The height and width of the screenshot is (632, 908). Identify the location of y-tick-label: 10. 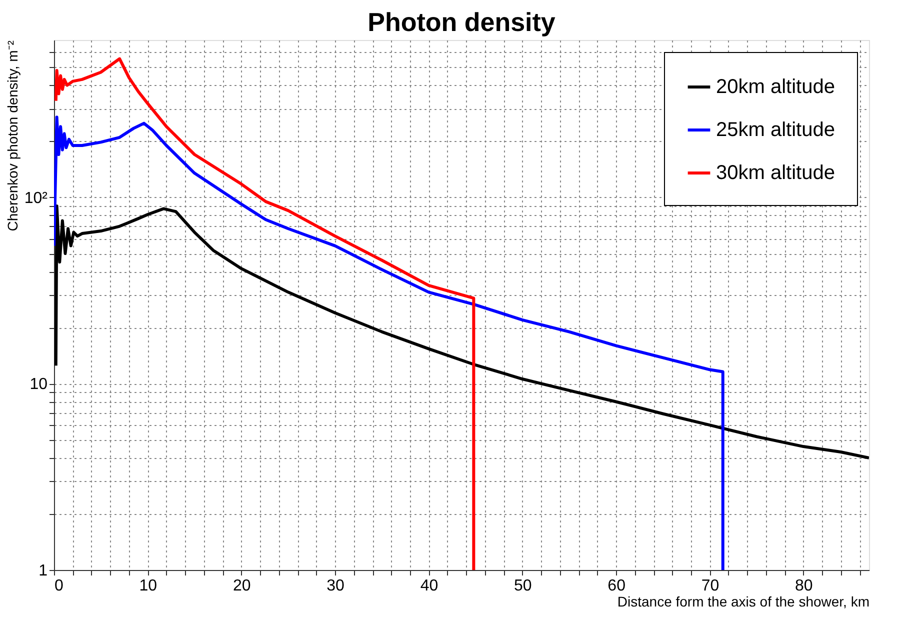
(39, 385).